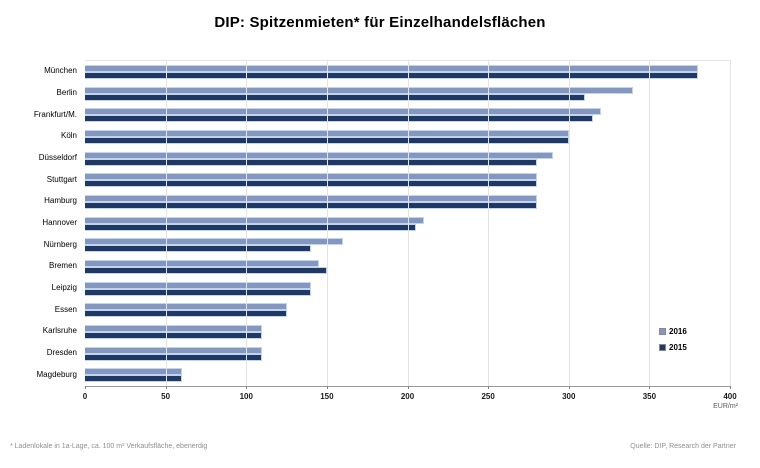  I want to click on bar-pair-Essen, so click(407, 310).